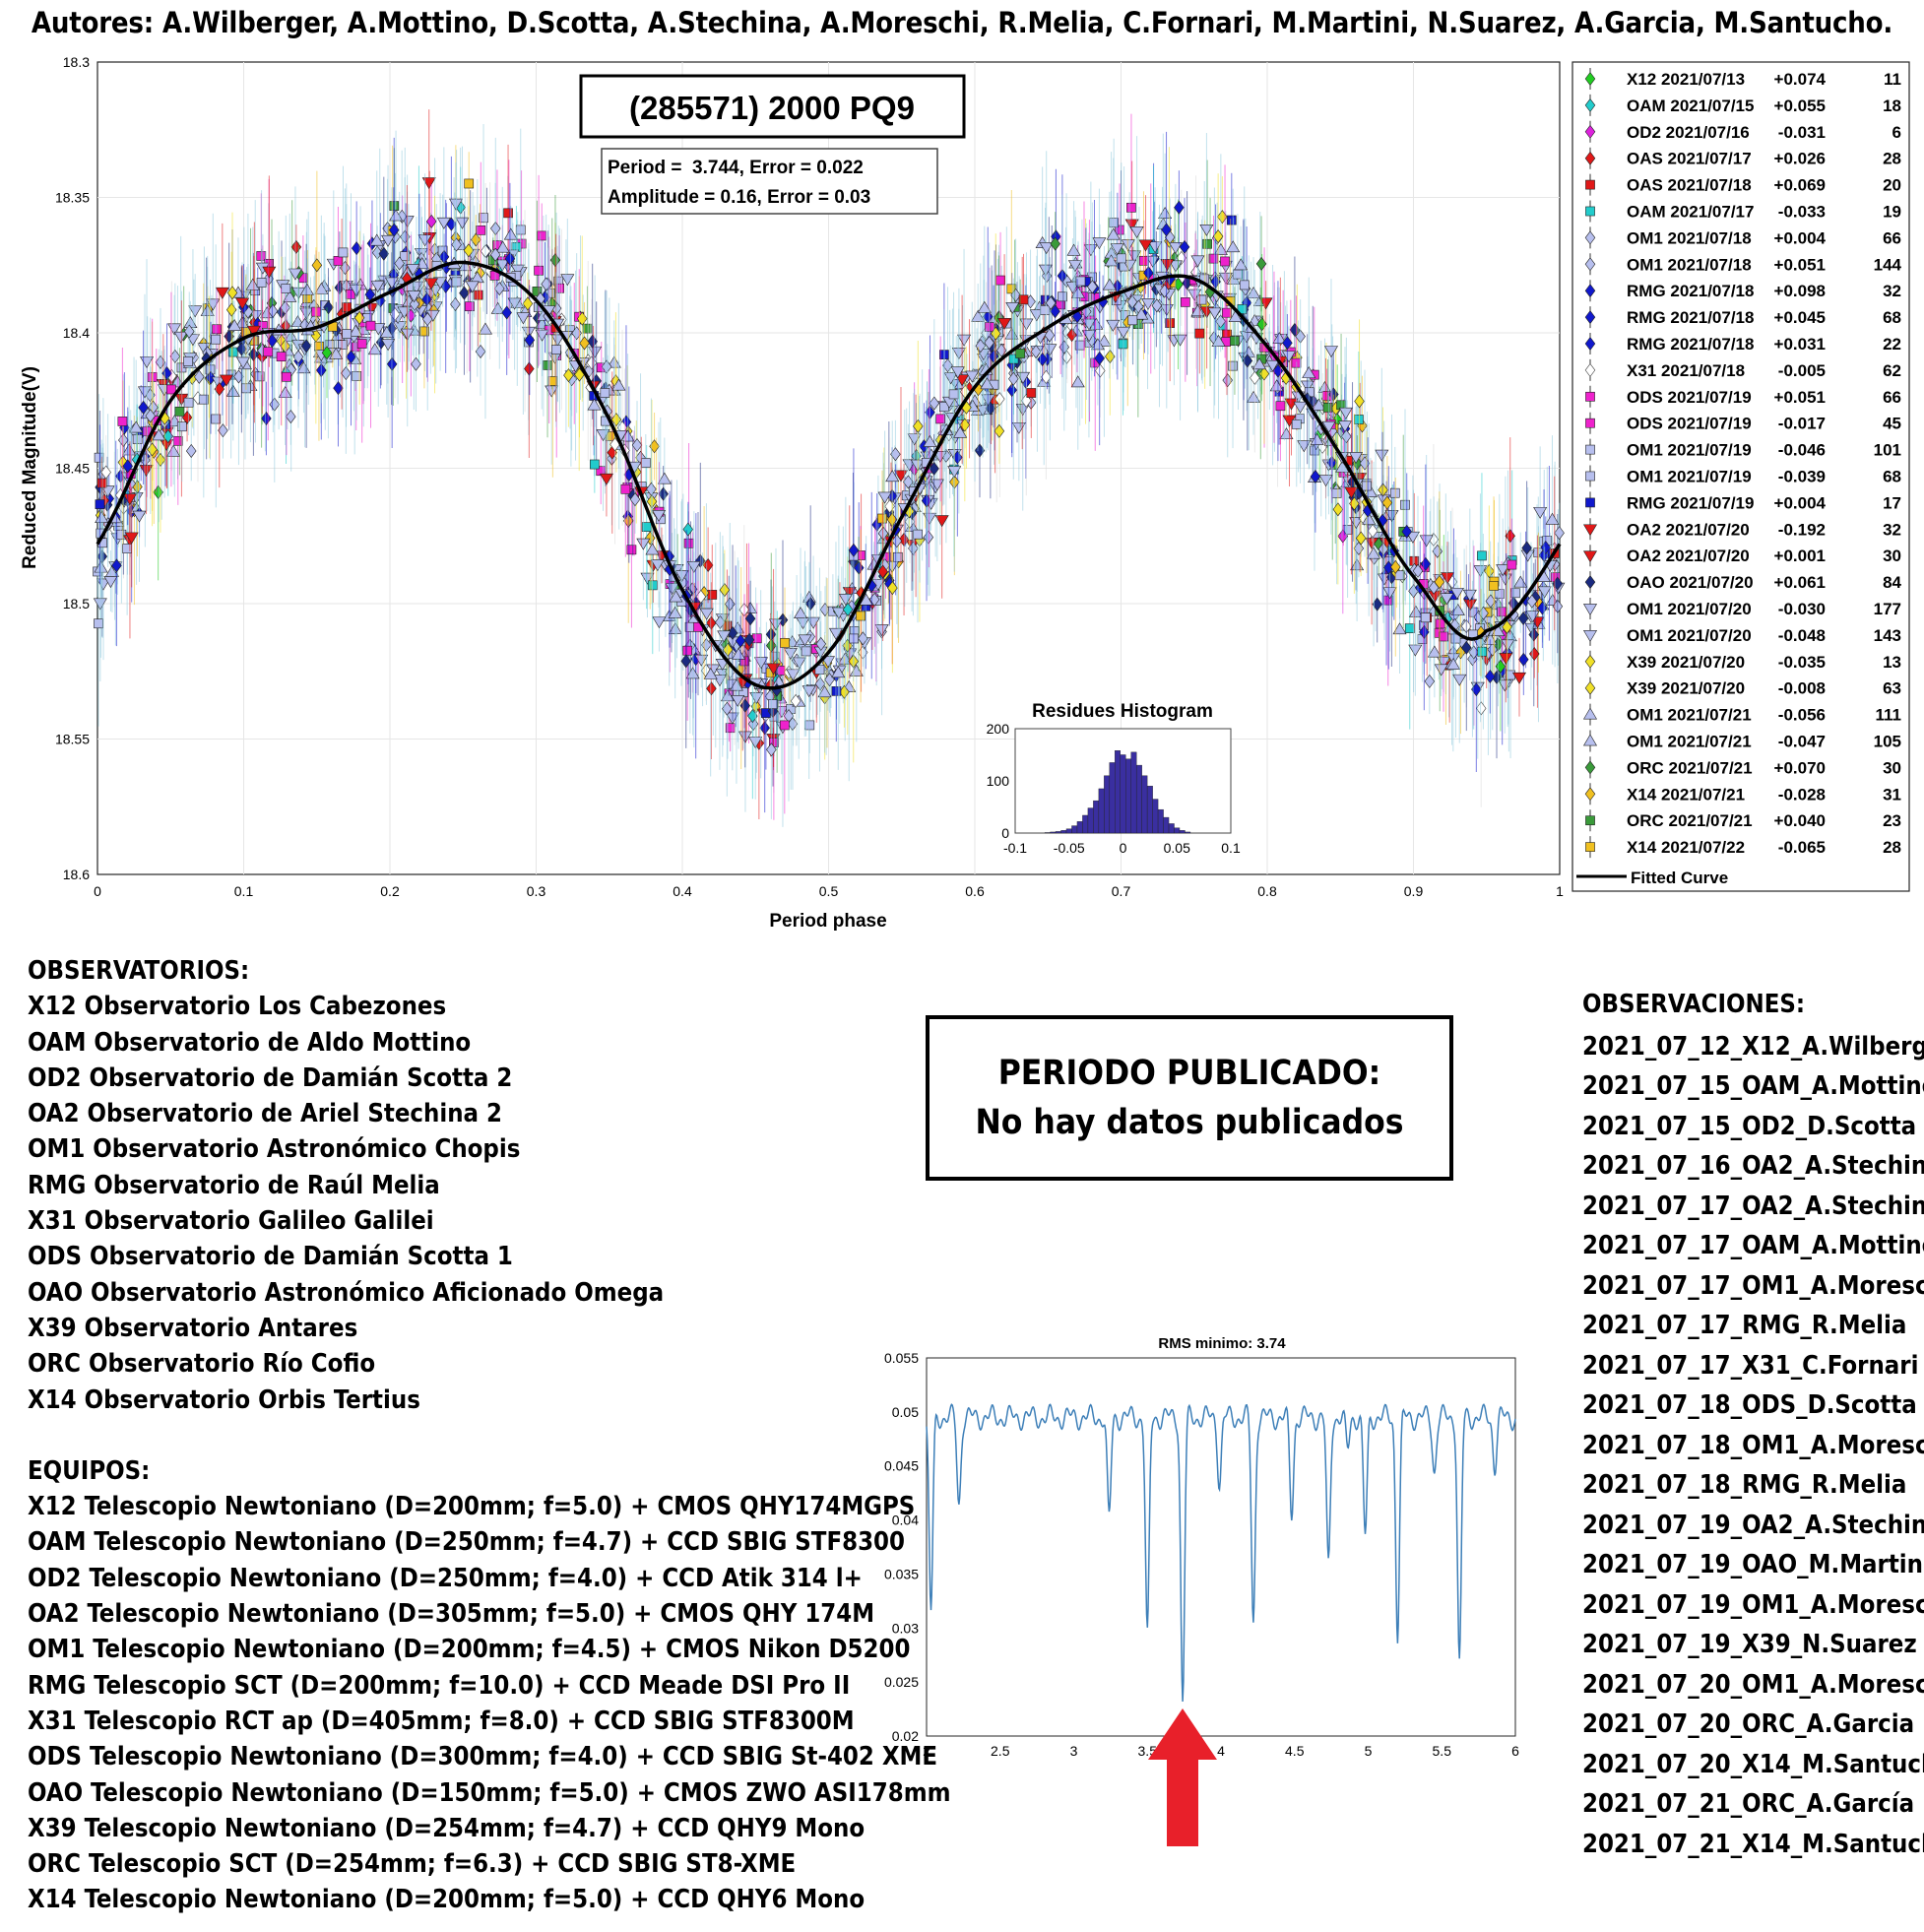 This screenshot has width=1924, height=1932. Describe the element at coordinates (1690, 212) in the screenshot. I see `legend-label: OAM 2021/07/17` at that location.